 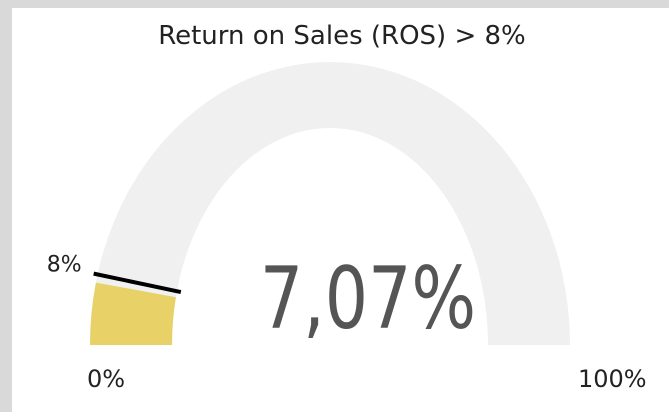 I want to click on value-label: 7,07%, so click(x=368, y=299).